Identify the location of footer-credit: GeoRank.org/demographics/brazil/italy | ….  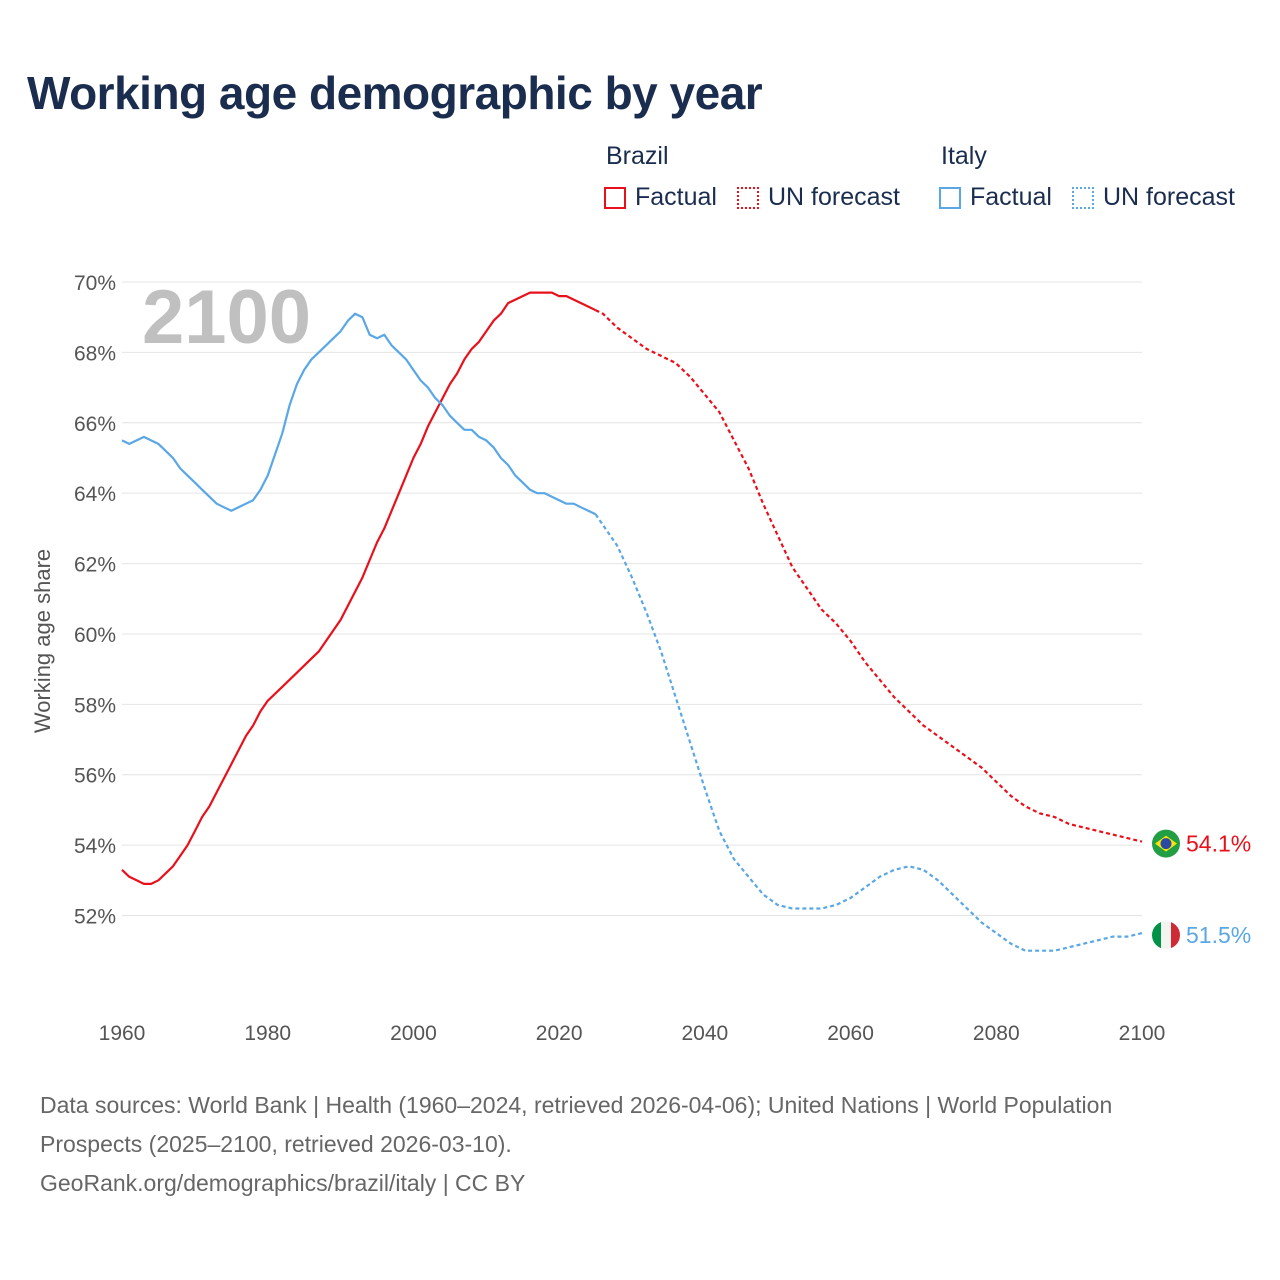
(283, 1183).